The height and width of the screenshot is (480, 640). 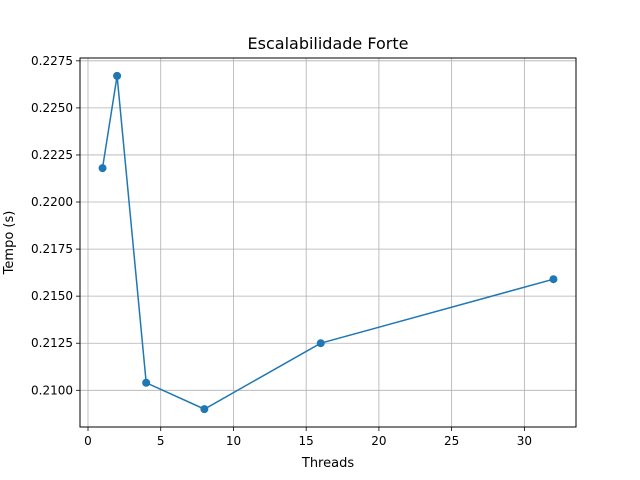 What do you see at coordinates (88, 441) in the screenshot?
I see `x-tick-label: 0` at bounding box center [88, 441].